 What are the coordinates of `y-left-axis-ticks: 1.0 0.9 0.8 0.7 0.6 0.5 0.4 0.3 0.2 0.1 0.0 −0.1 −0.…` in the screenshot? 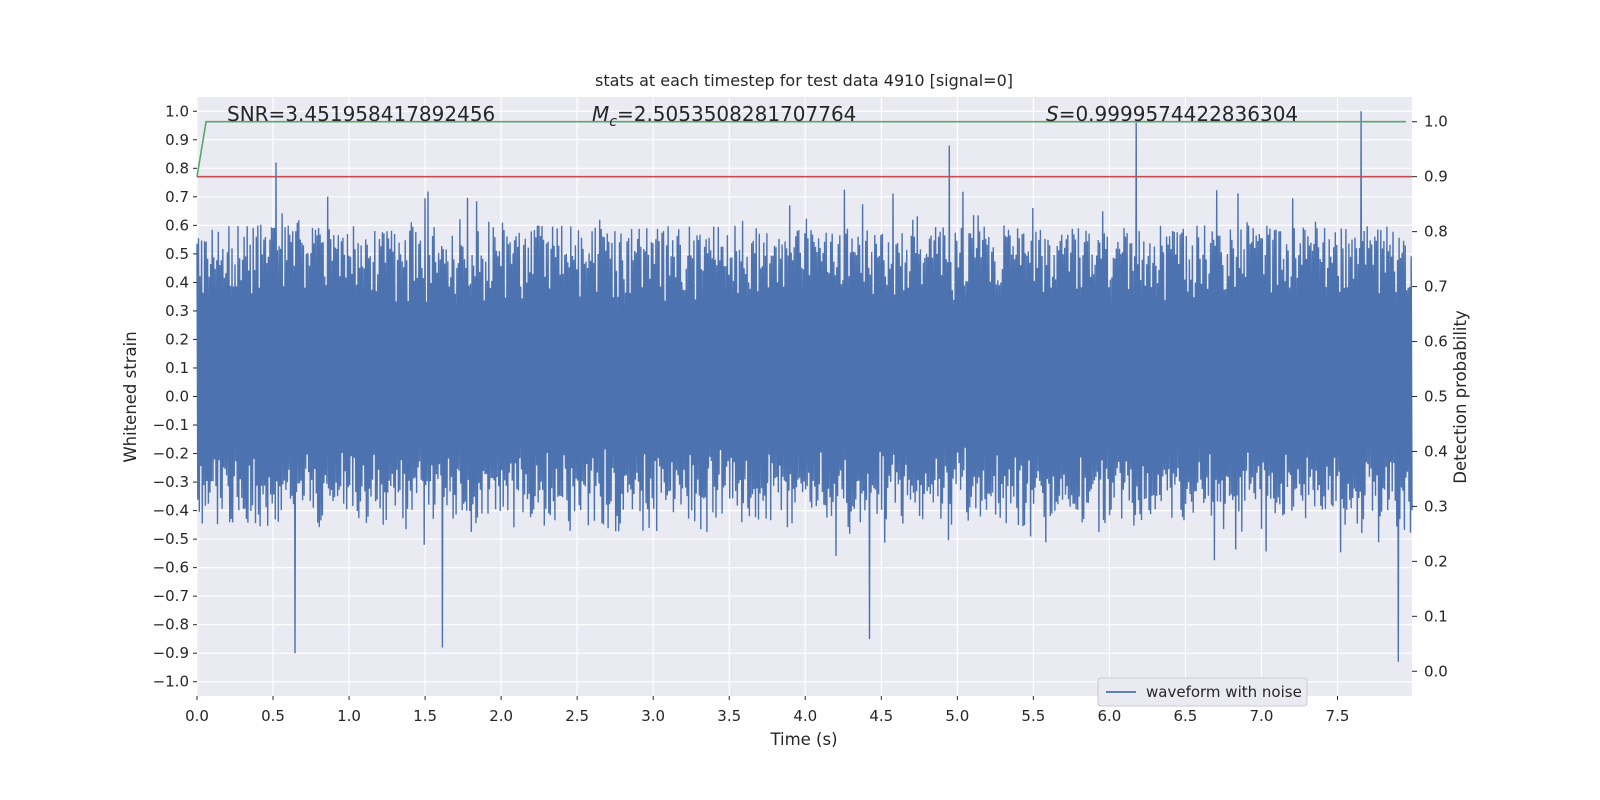 It's located at (175, 396).